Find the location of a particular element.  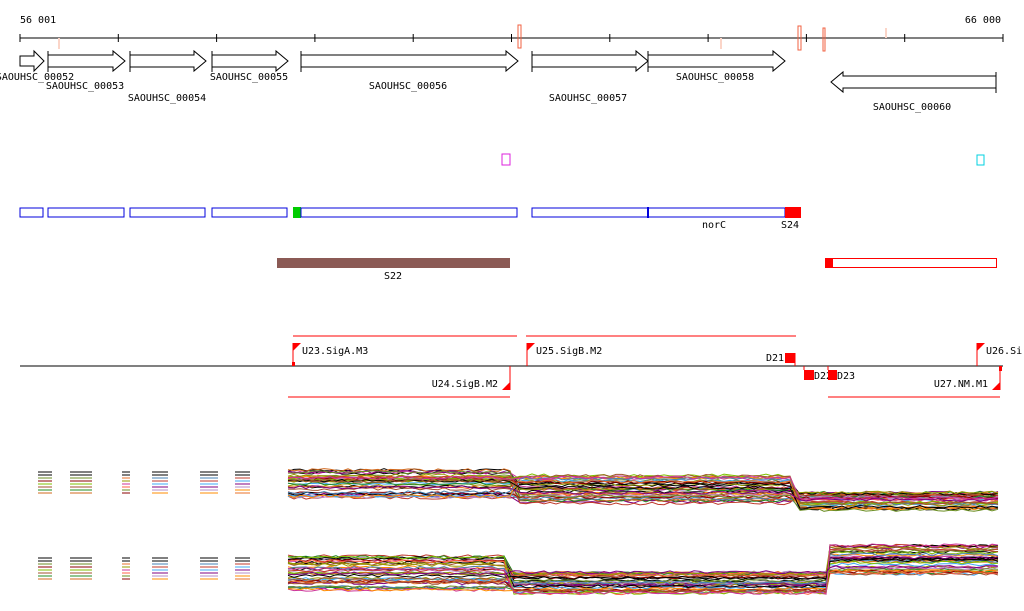

ruler: 56 001 66 000 is located at coordinates (511, 33).